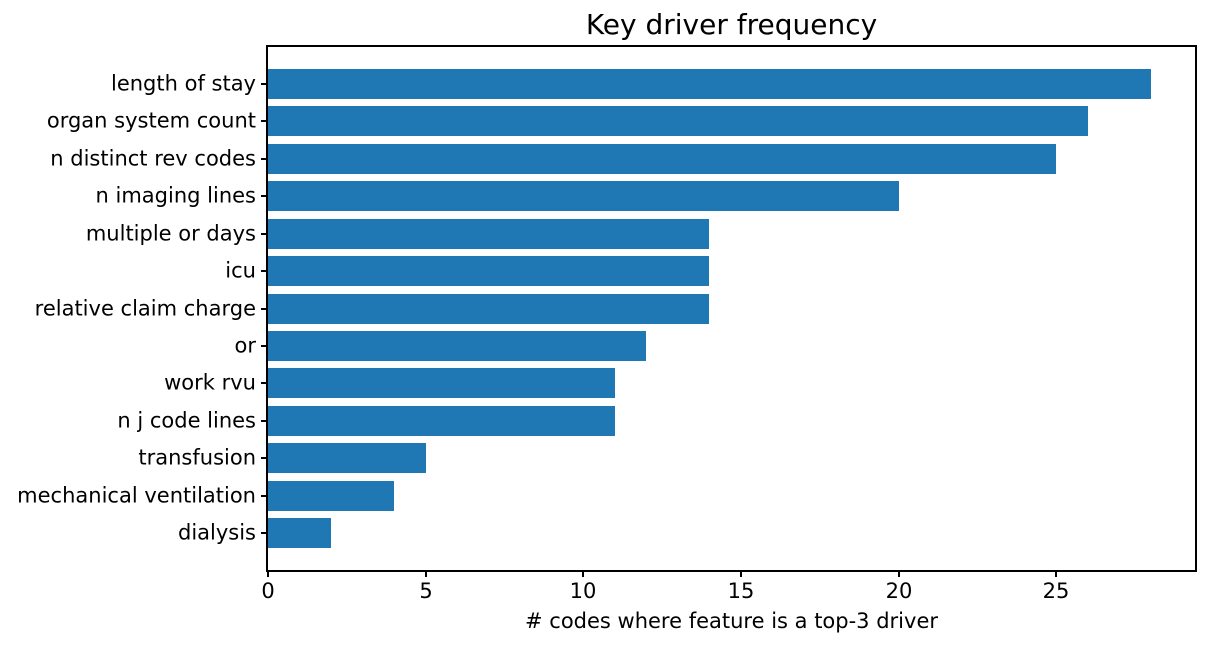 The height and width of the screenshot is (649, 1211). I want to click on x-tick-label: 20, so click(899, 591).